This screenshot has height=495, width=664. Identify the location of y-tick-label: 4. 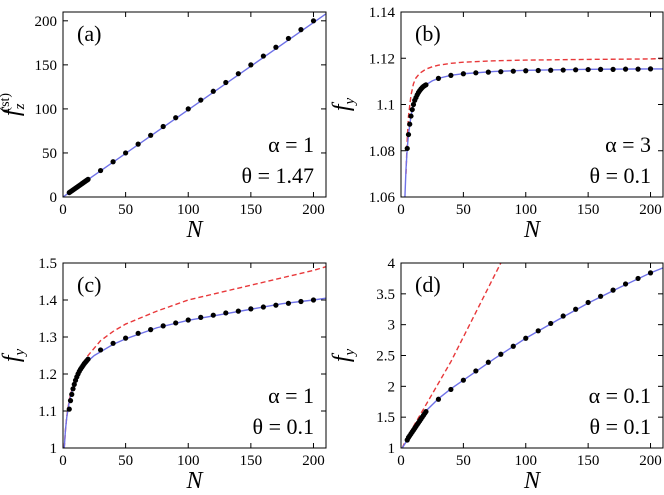
(392, 264).